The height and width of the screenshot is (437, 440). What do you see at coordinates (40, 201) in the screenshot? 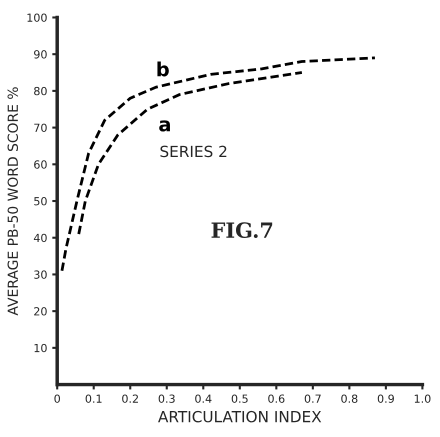
I see `y-tick-label: 50` at bounding box center [40, 201].